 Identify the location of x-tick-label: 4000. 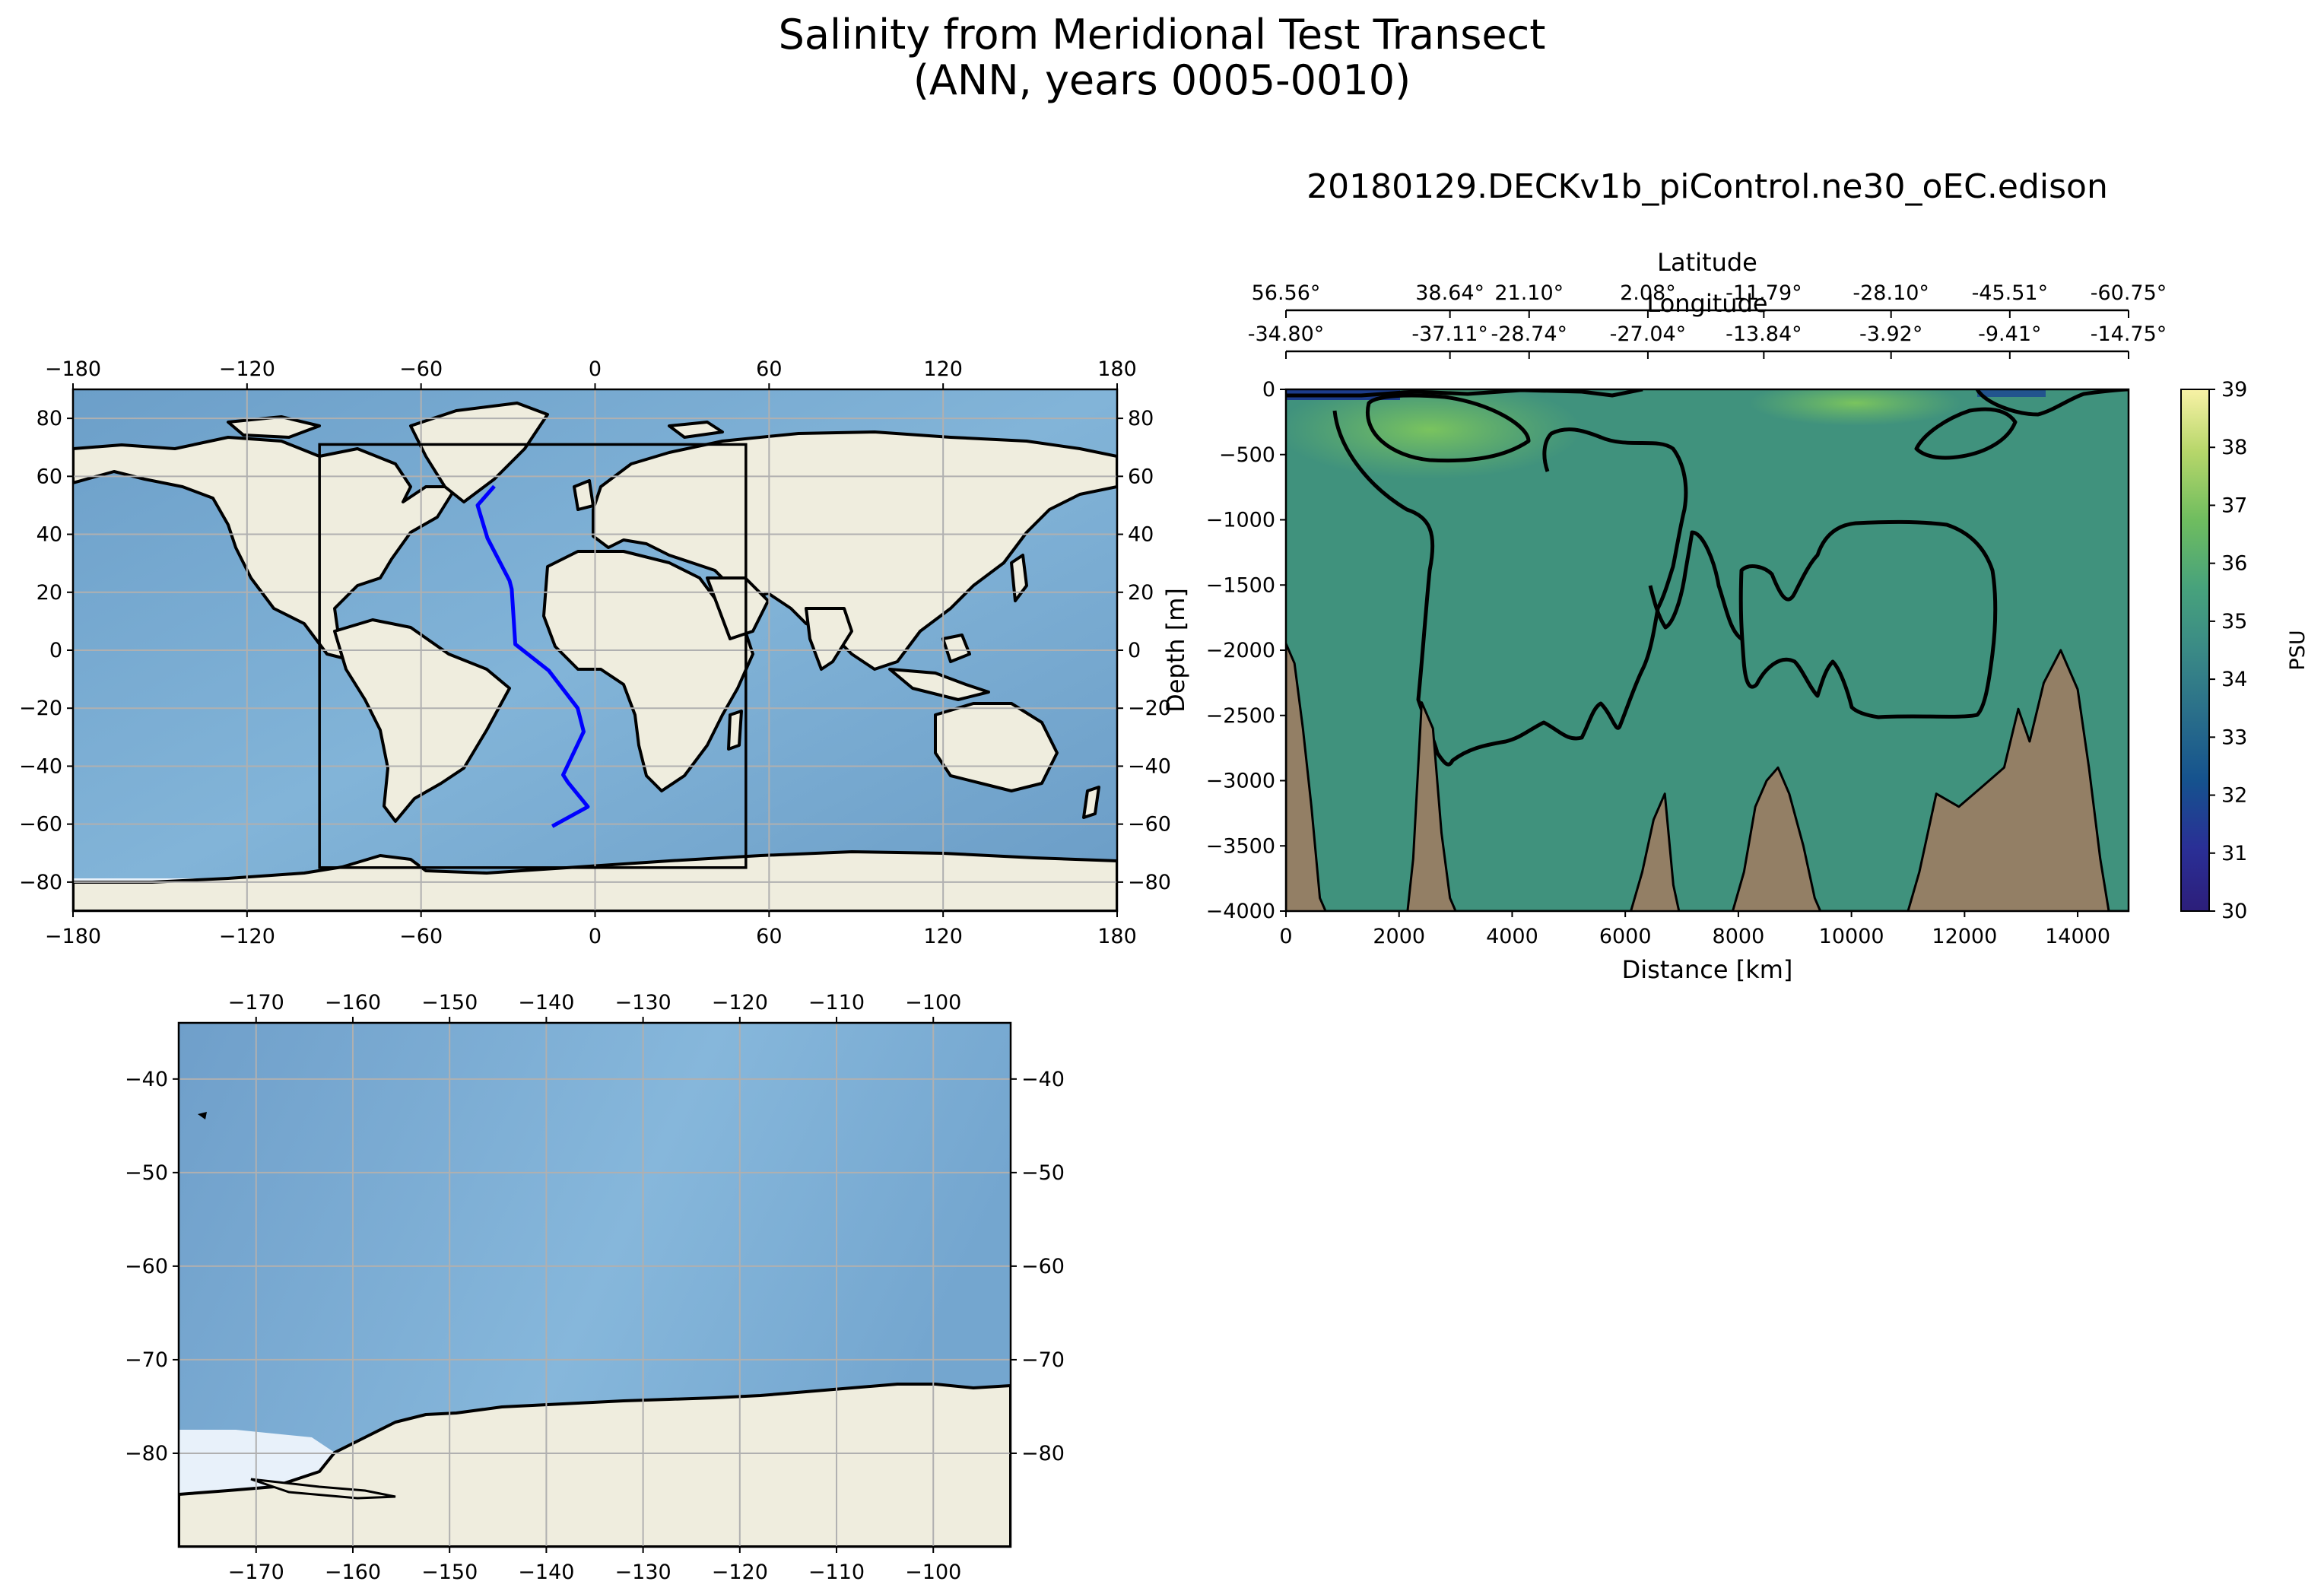
(1512, 936).